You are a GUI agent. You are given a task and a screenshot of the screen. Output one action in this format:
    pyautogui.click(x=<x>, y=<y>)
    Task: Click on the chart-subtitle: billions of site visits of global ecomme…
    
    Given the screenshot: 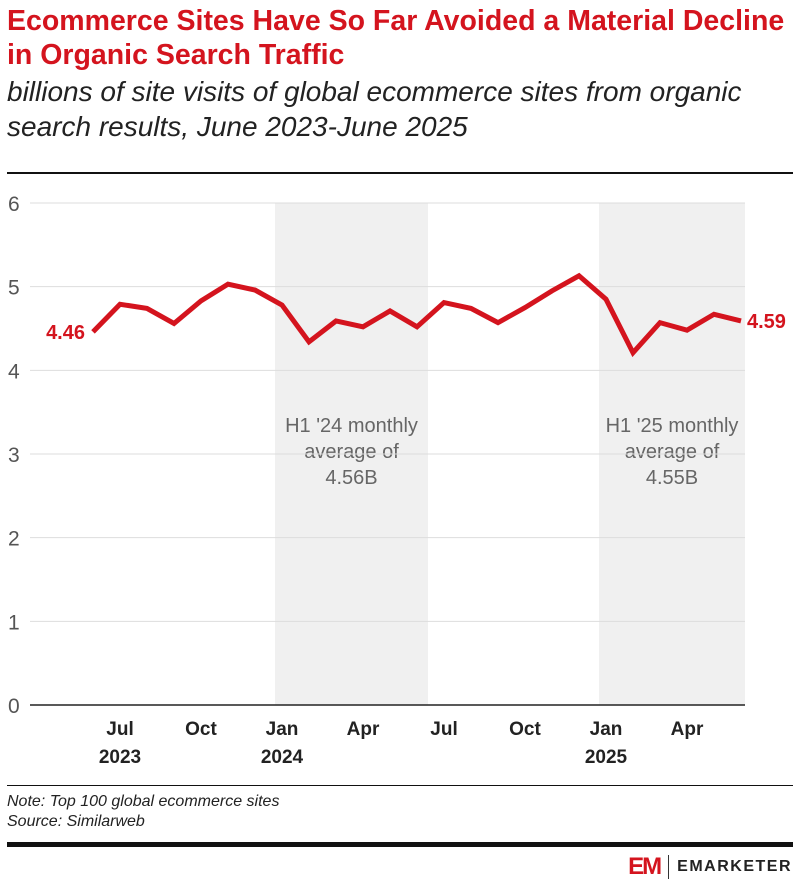 What is the action you would take?
    pyautogui.click(x=374, y=109)
    